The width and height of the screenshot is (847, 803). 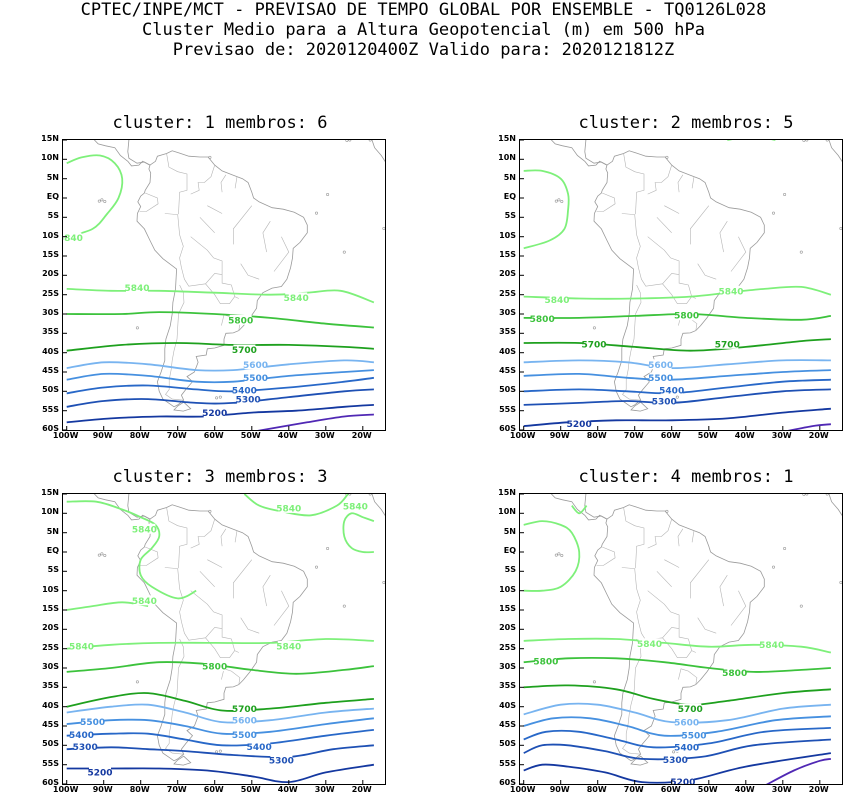 I want to click on contour-label: 5200, so click(x=682, y=781).